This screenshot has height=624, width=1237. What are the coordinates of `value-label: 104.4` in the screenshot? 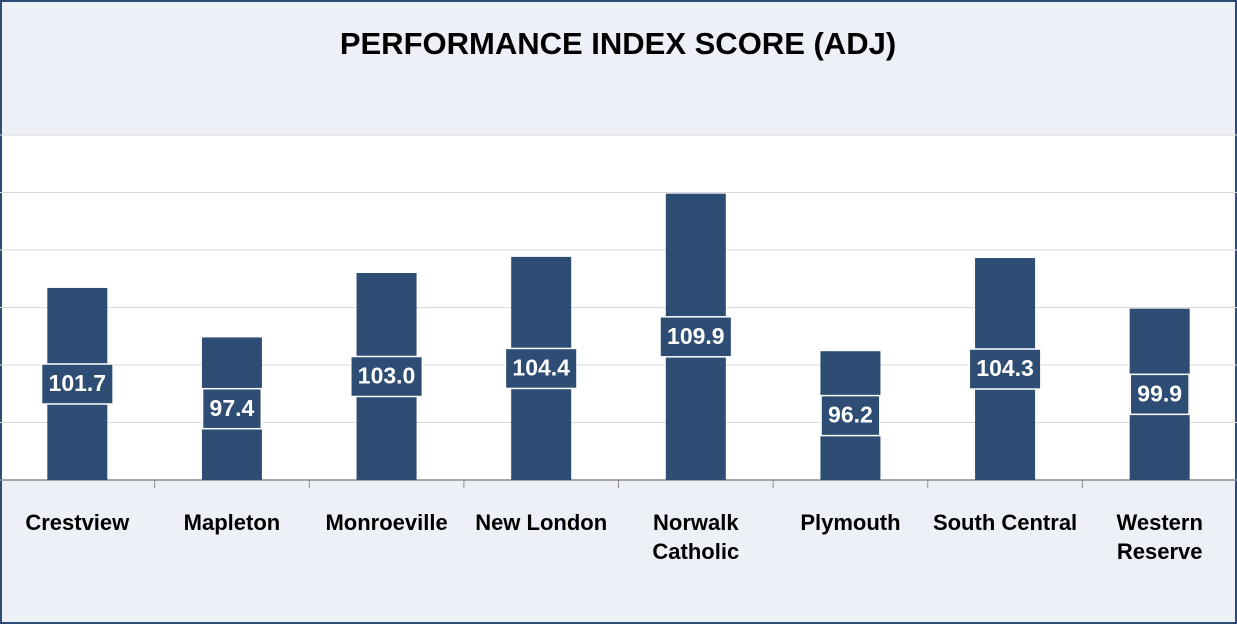 It's located at (541, 368).